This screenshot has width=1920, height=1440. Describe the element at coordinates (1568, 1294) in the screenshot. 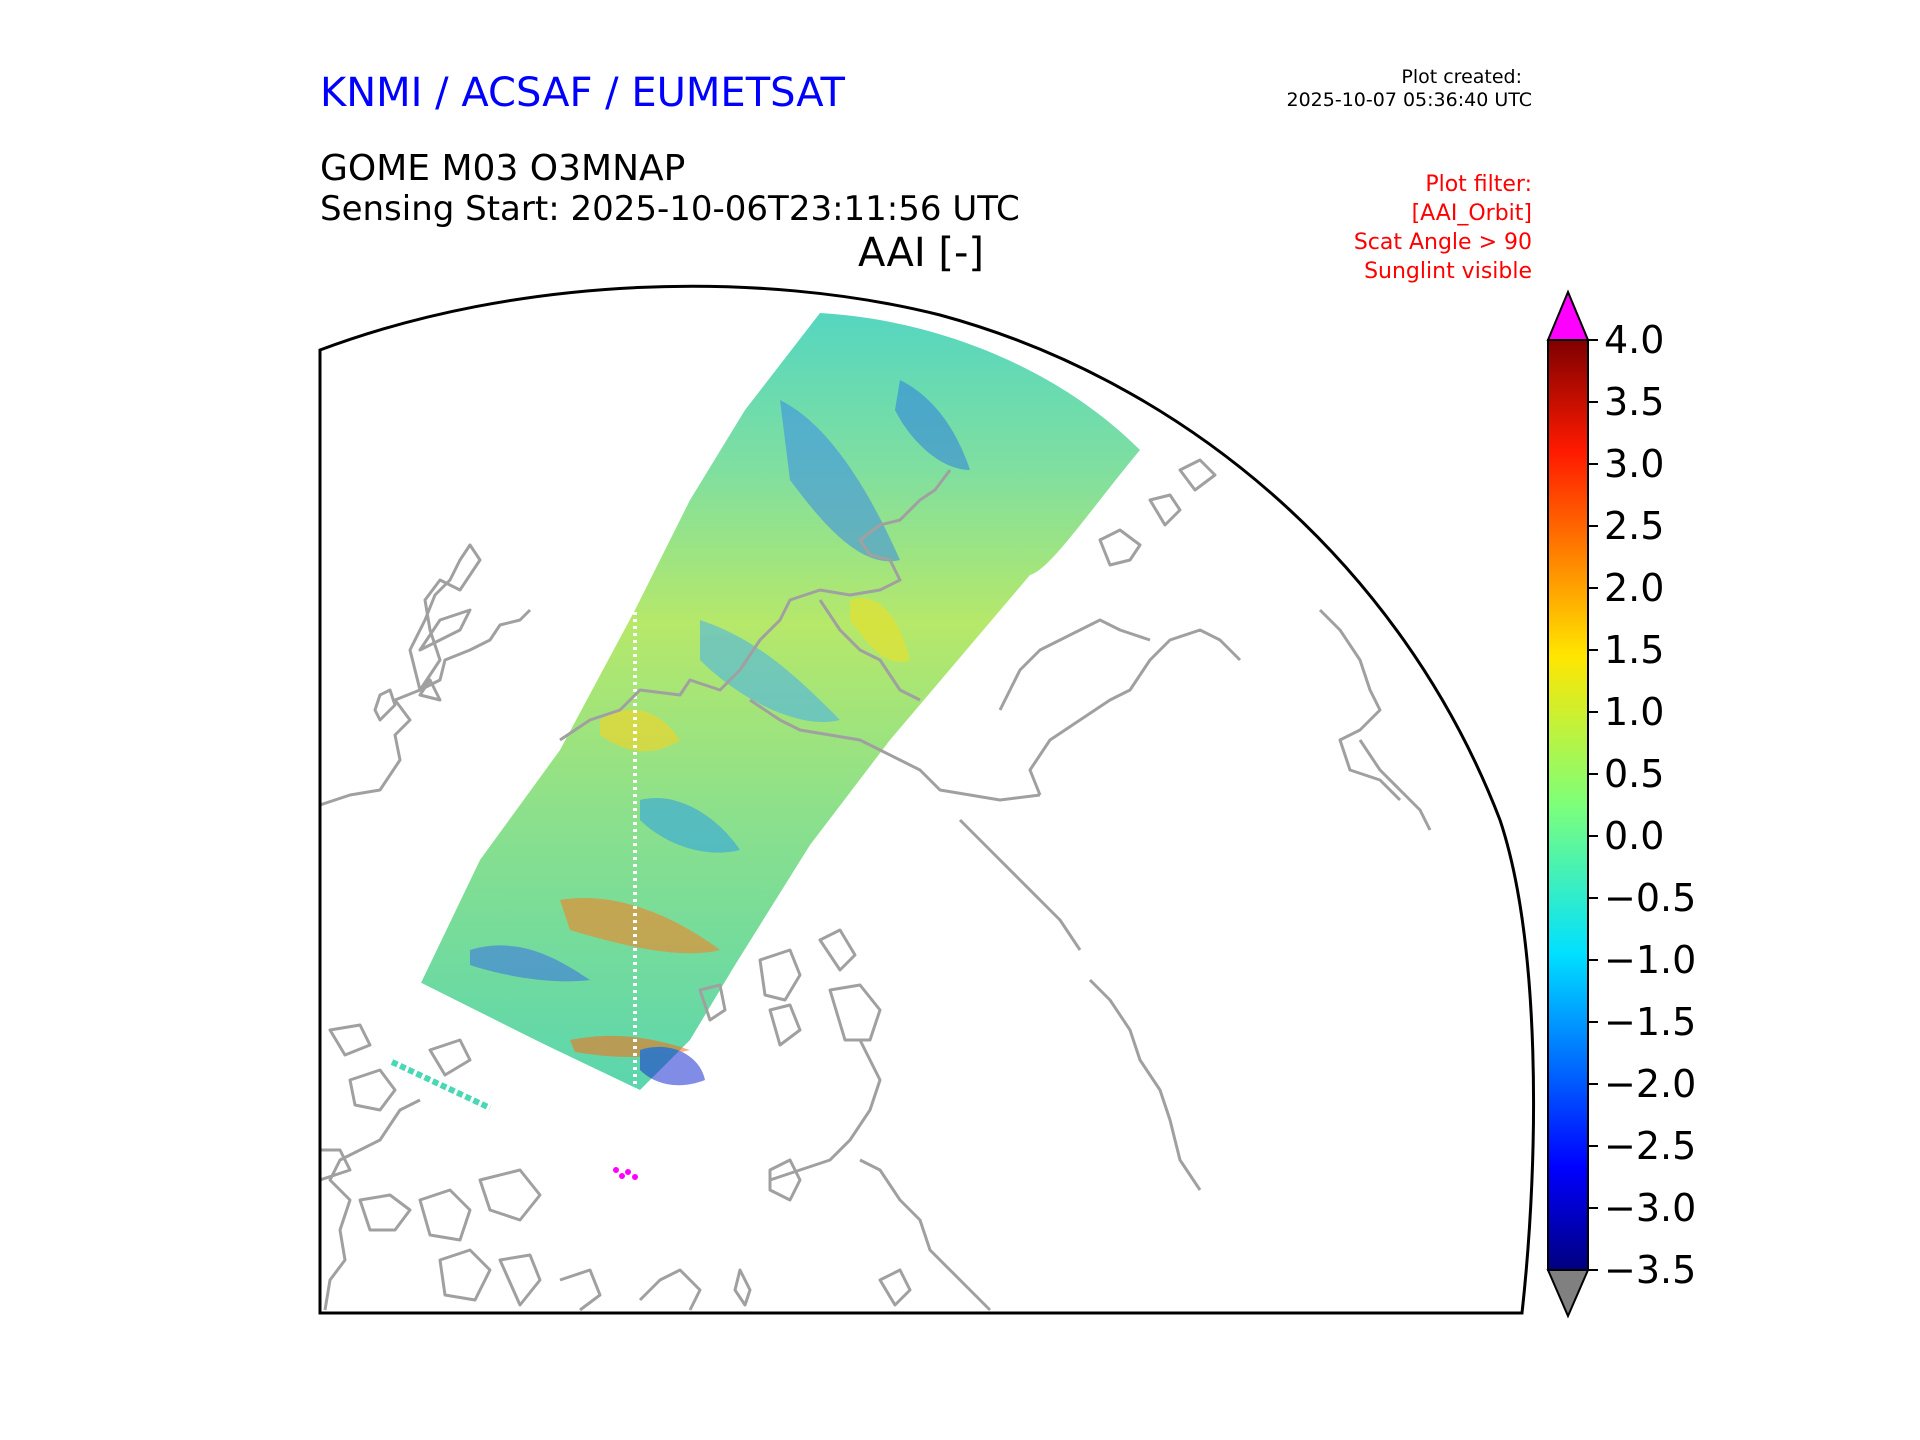

I see `colorbar-under-extend` at that location.